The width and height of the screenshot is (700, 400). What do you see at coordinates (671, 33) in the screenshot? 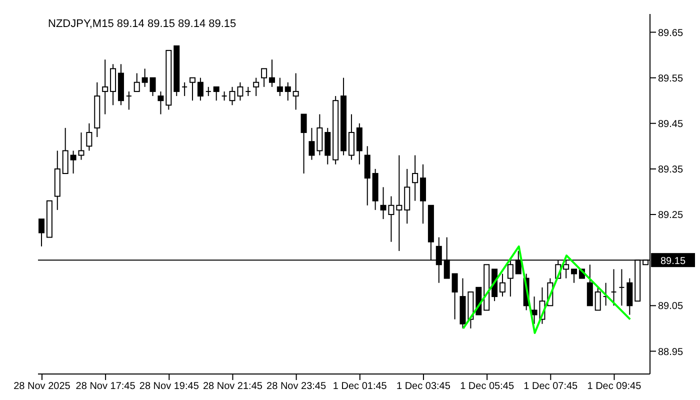
I see `y-tick-label: 89.65` at bounding box center [671, 33].